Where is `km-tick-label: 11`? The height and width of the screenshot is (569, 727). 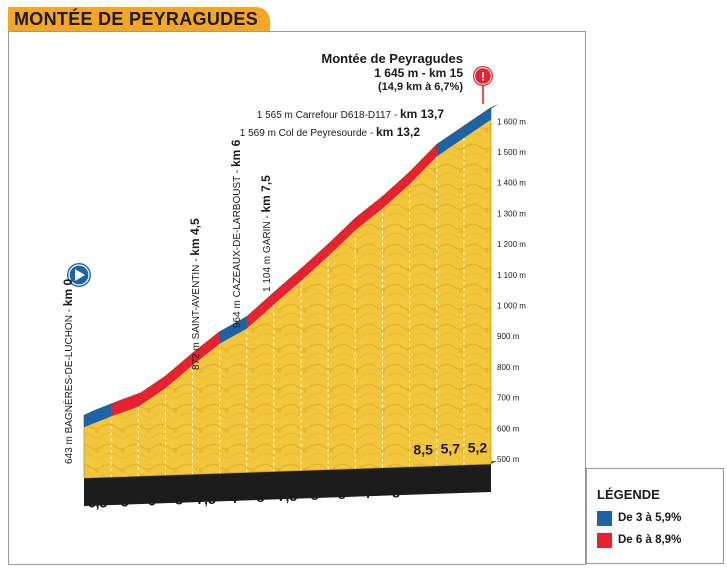 km-tick-label: 11 is located at coordinates (382, 505).